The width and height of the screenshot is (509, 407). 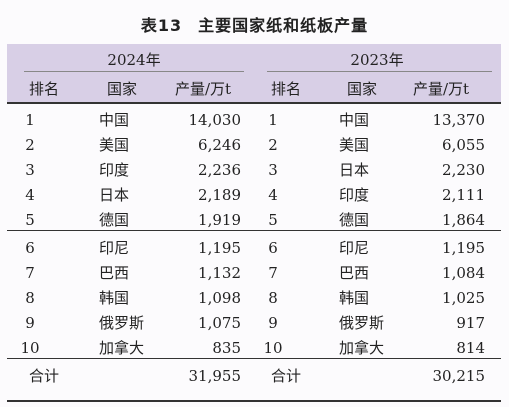 What do you see at coordinates (219, 170) in the screenshot?
I see `output-cell-2024: 2,236` at bounding box center [219, 170].